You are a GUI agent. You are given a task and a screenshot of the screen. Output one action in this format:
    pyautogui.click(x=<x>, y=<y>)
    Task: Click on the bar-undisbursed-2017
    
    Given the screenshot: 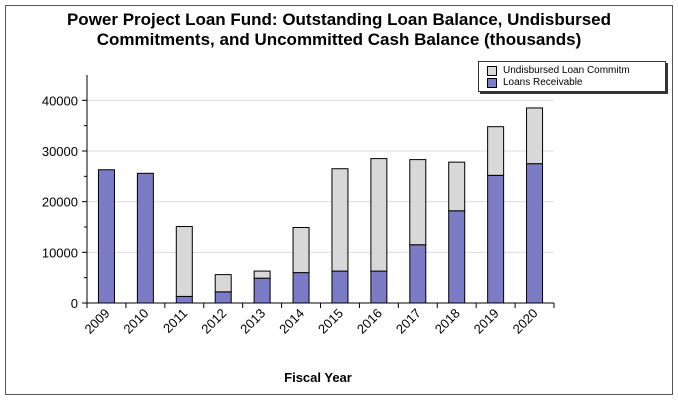 What is the action you would take?
    pyautogui.click(x=418, y=202)
    